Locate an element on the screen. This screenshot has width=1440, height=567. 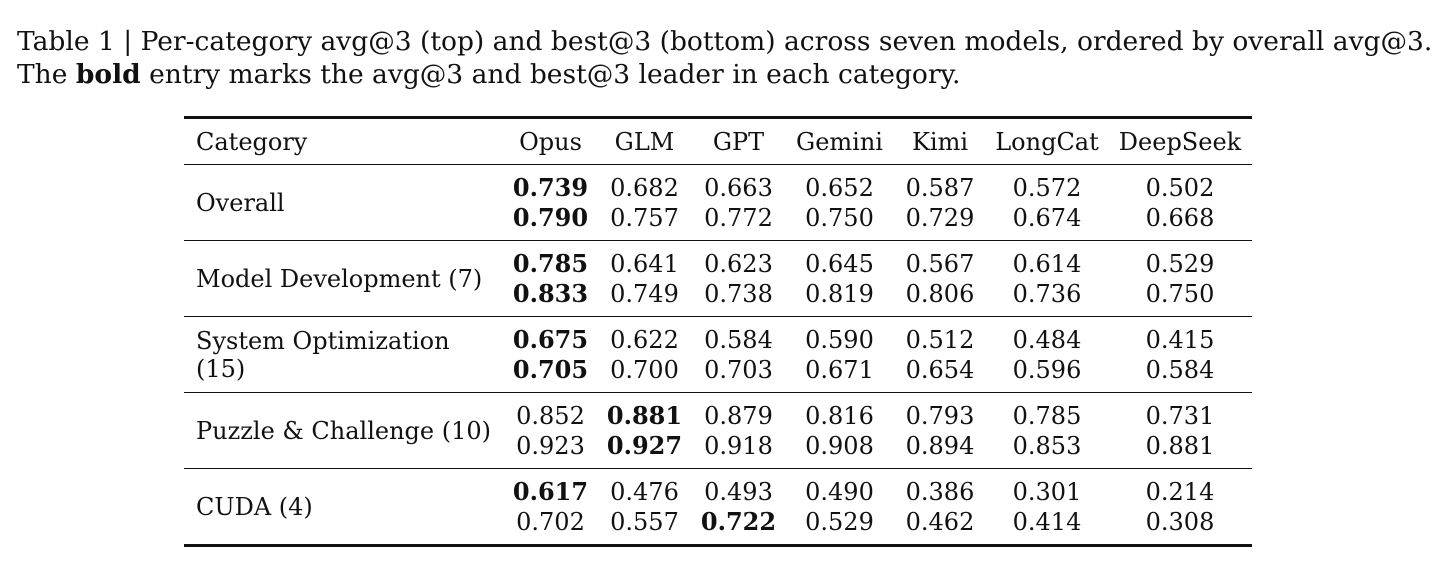
score-cell: 0.529 0.750 is located at coordinates (1180, 279).